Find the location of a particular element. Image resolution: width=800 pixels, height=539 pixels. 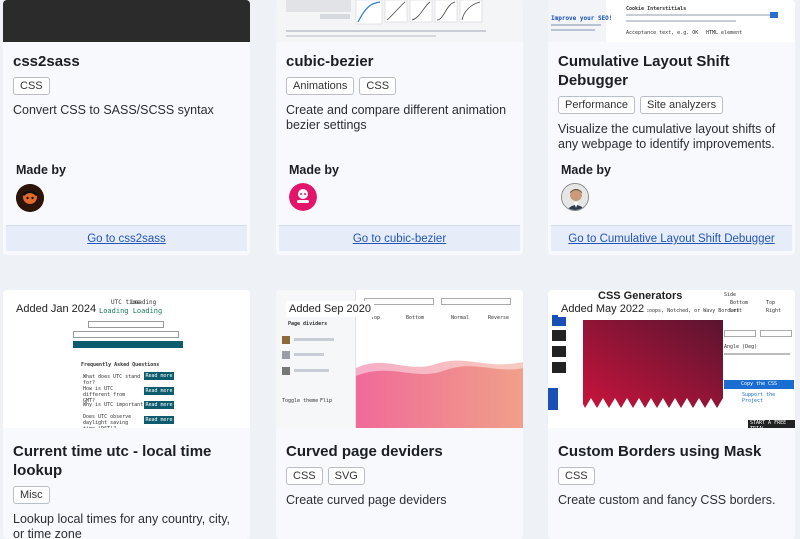

thumbnail-cubic-bezier is located at coordinates (399, 21).